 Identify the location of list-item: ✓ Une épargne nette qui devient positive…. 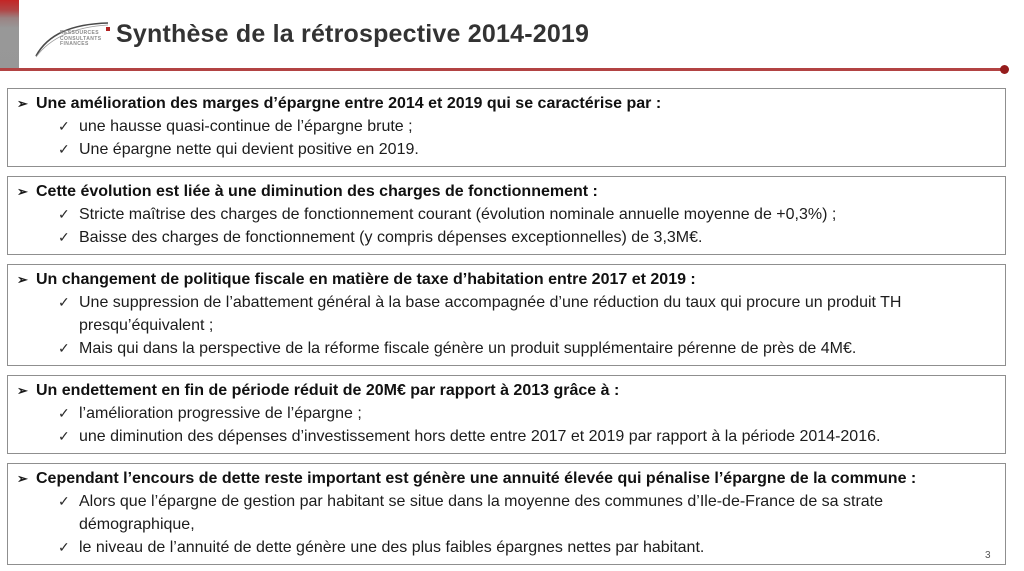
(502, 149).